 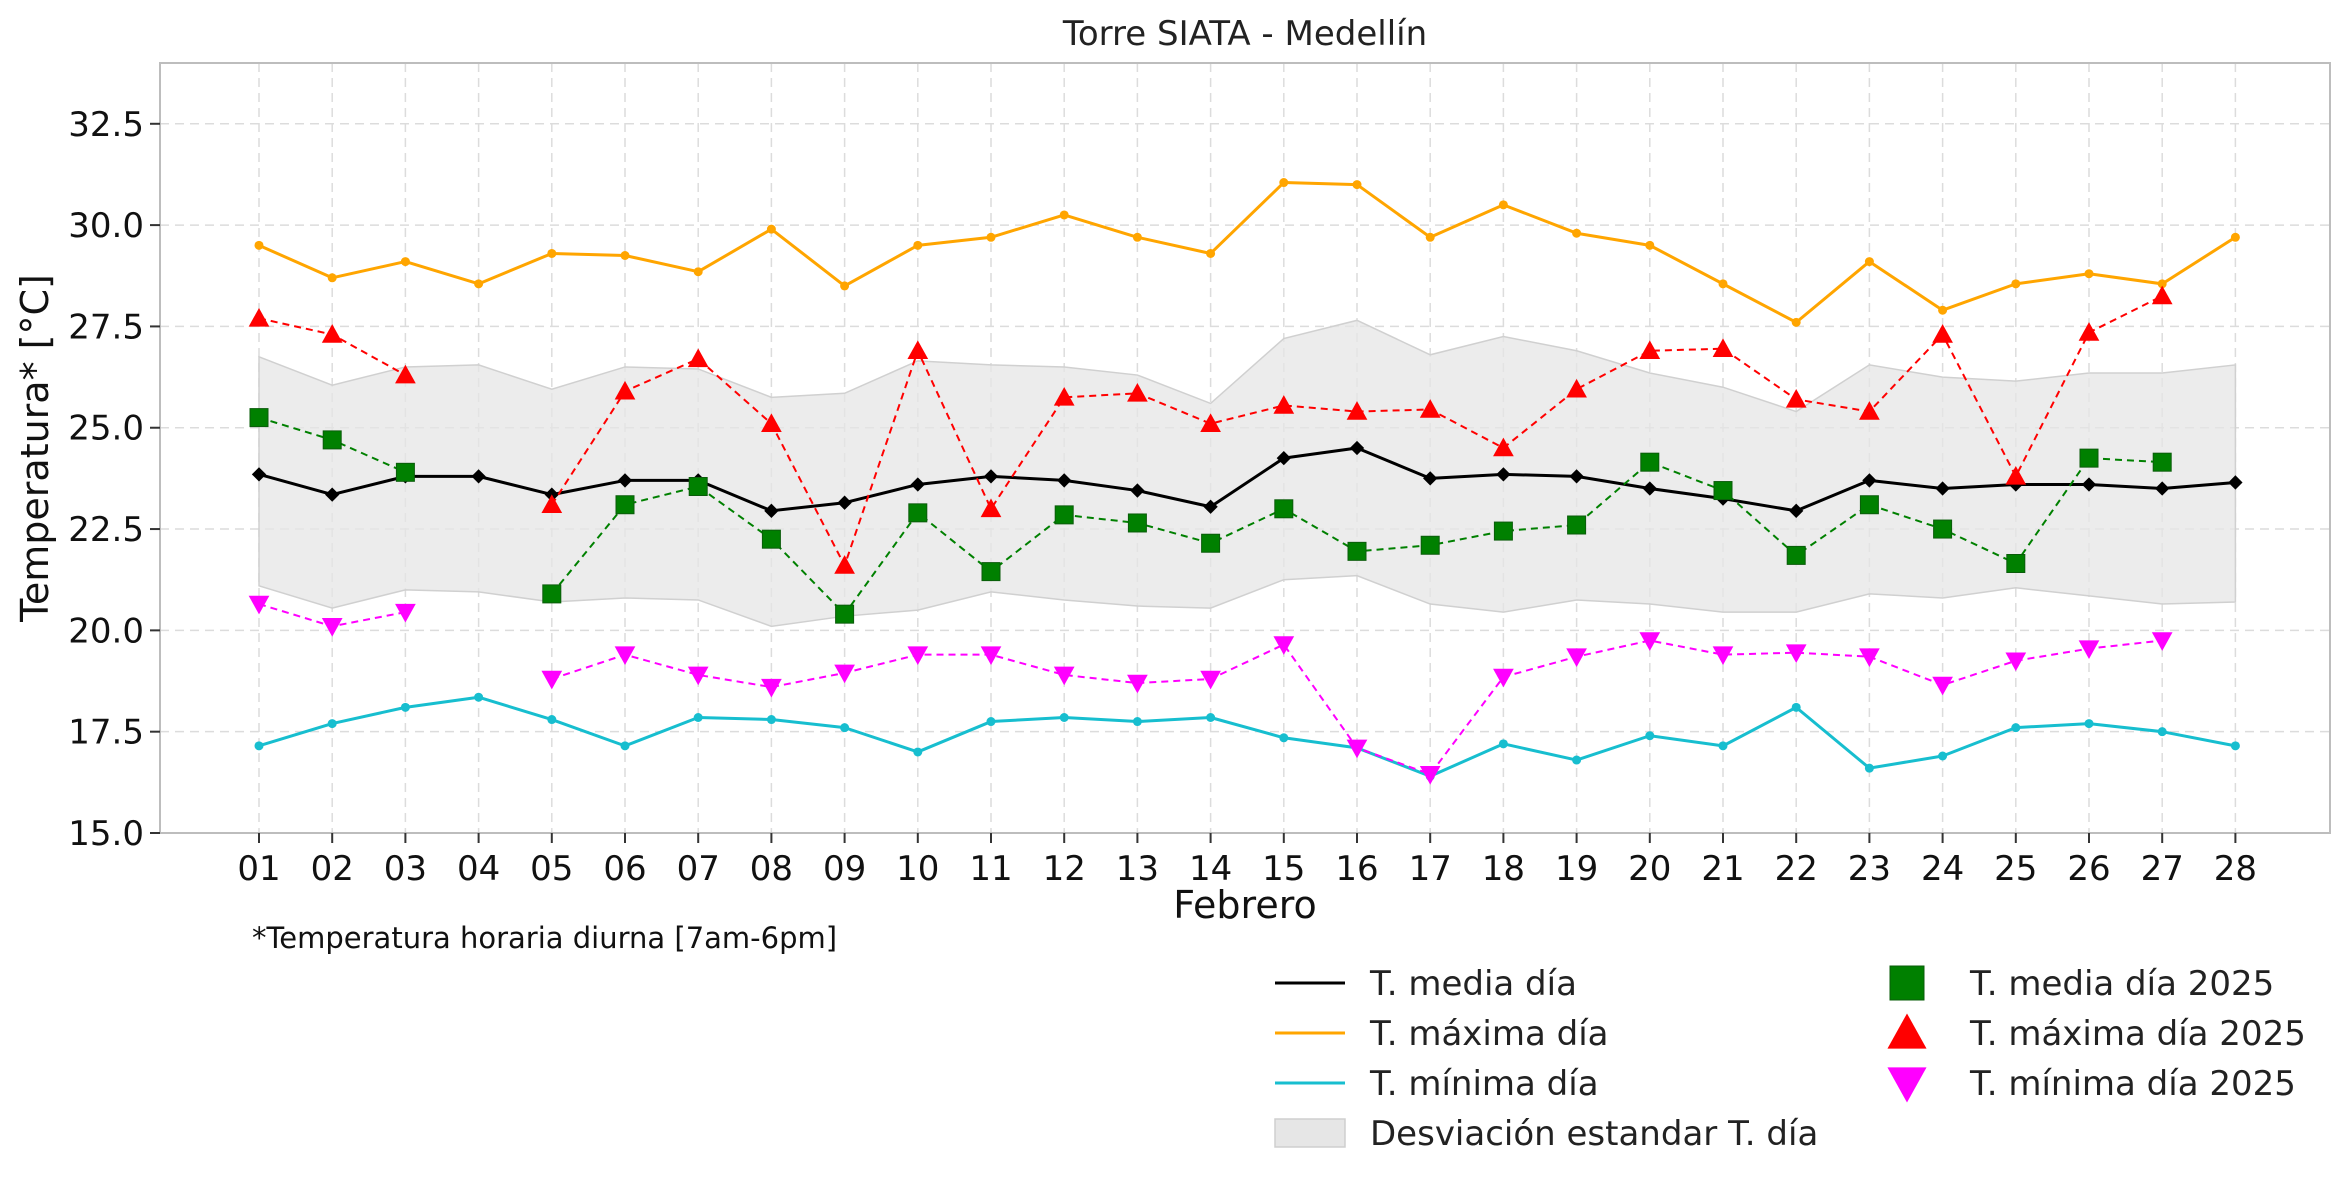 What do you see at coordinates (106, 226) in the screenshot?
I see `y-tick-label: 30.0` at bounding box center [106, 226].